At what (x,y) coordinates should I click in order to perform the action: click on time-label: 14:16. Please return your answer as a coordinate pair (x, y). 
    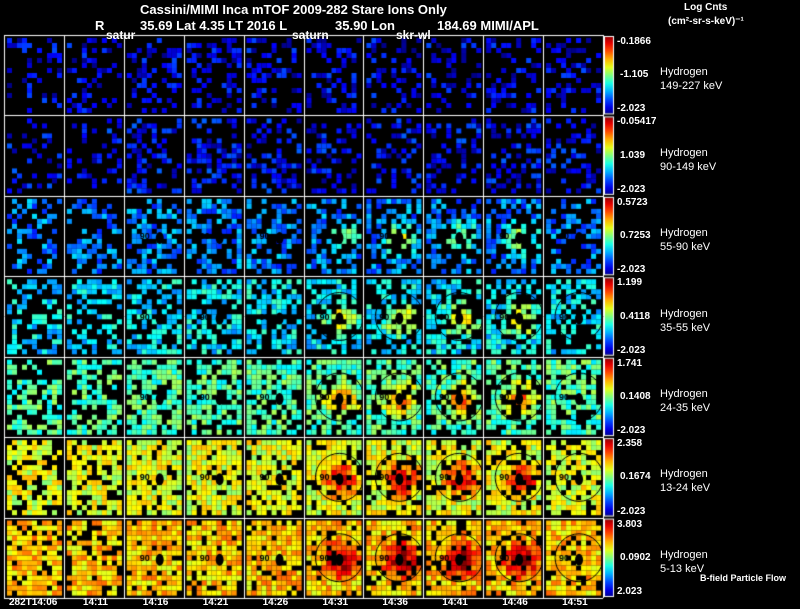
    Looking at the image, I should click on (155, 602).